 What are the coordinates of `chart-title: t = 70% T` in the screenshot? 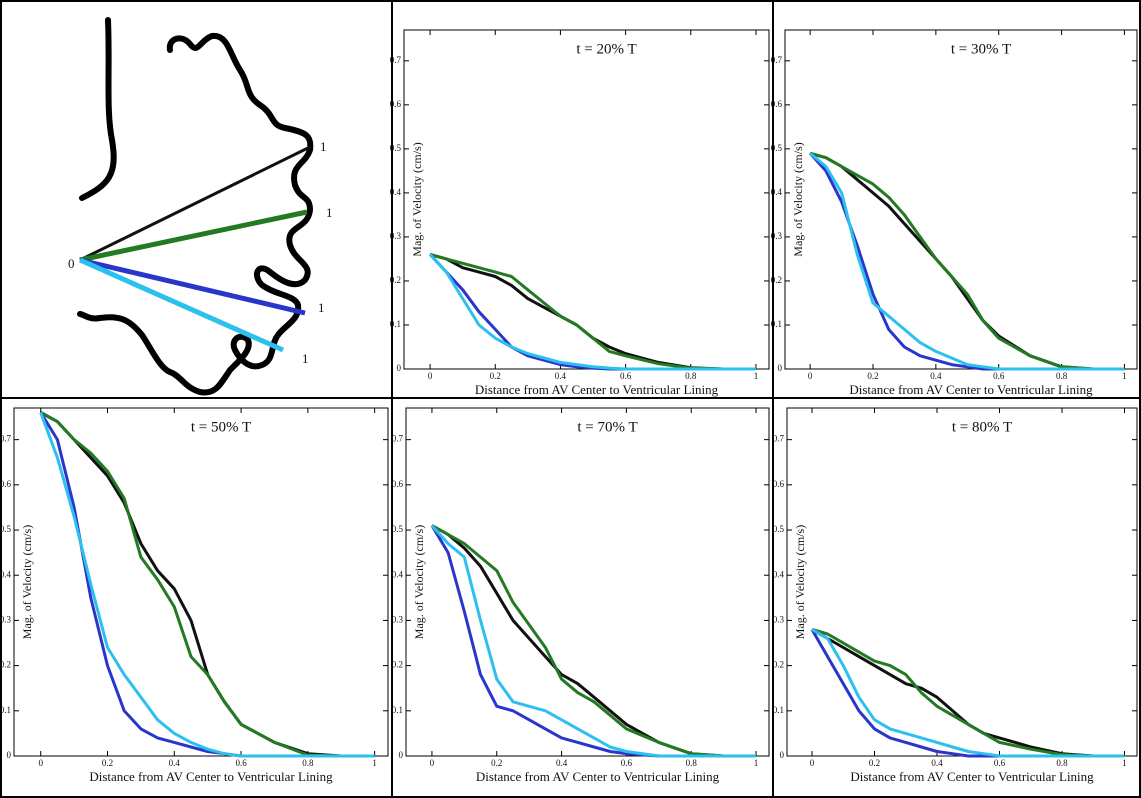 It's located at (607, 427).